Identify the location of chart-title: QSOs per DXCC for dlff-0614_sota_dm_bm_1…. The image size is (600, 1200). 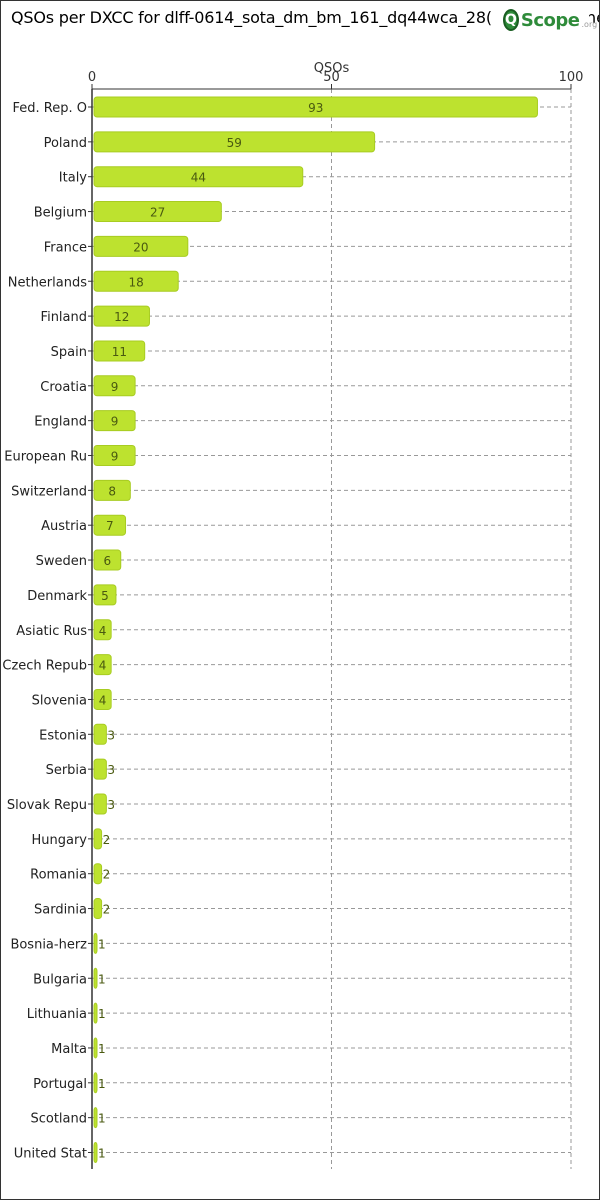
(251, 17).